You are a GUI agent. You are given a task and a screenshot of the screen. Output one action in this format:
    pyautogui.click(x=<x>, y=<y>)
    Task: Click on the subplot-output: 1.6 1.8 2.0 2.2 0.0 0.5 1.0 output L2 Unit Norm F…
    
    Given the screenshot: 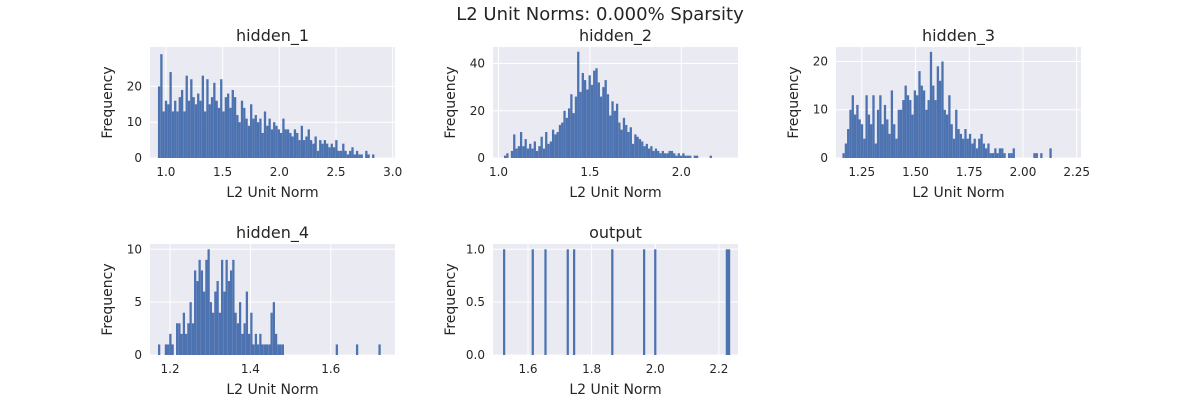 What is the action you would take?
    pyautogui.click(x=590, y=310)
    